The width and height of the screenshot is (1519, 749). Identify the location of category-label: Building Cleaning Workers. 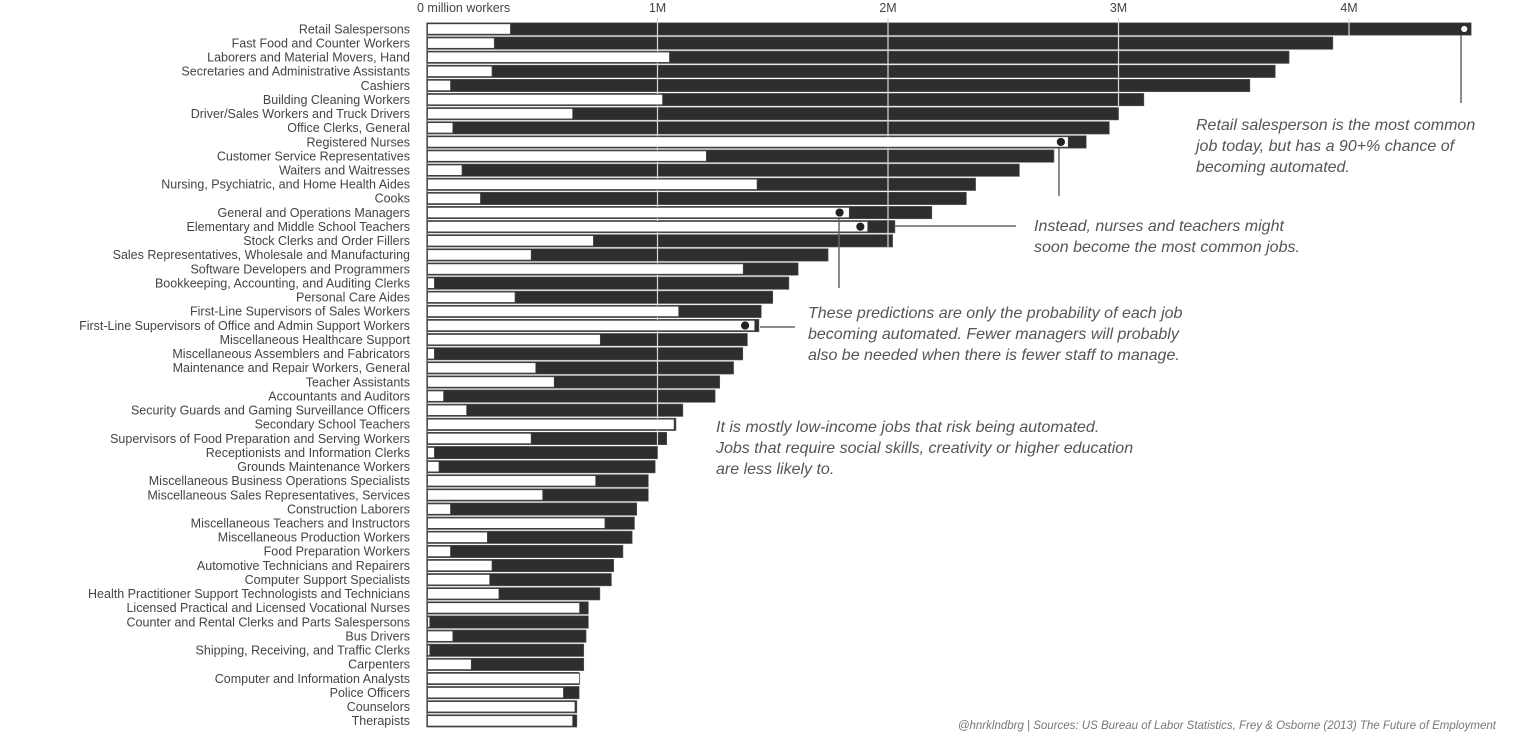
(336, 100).